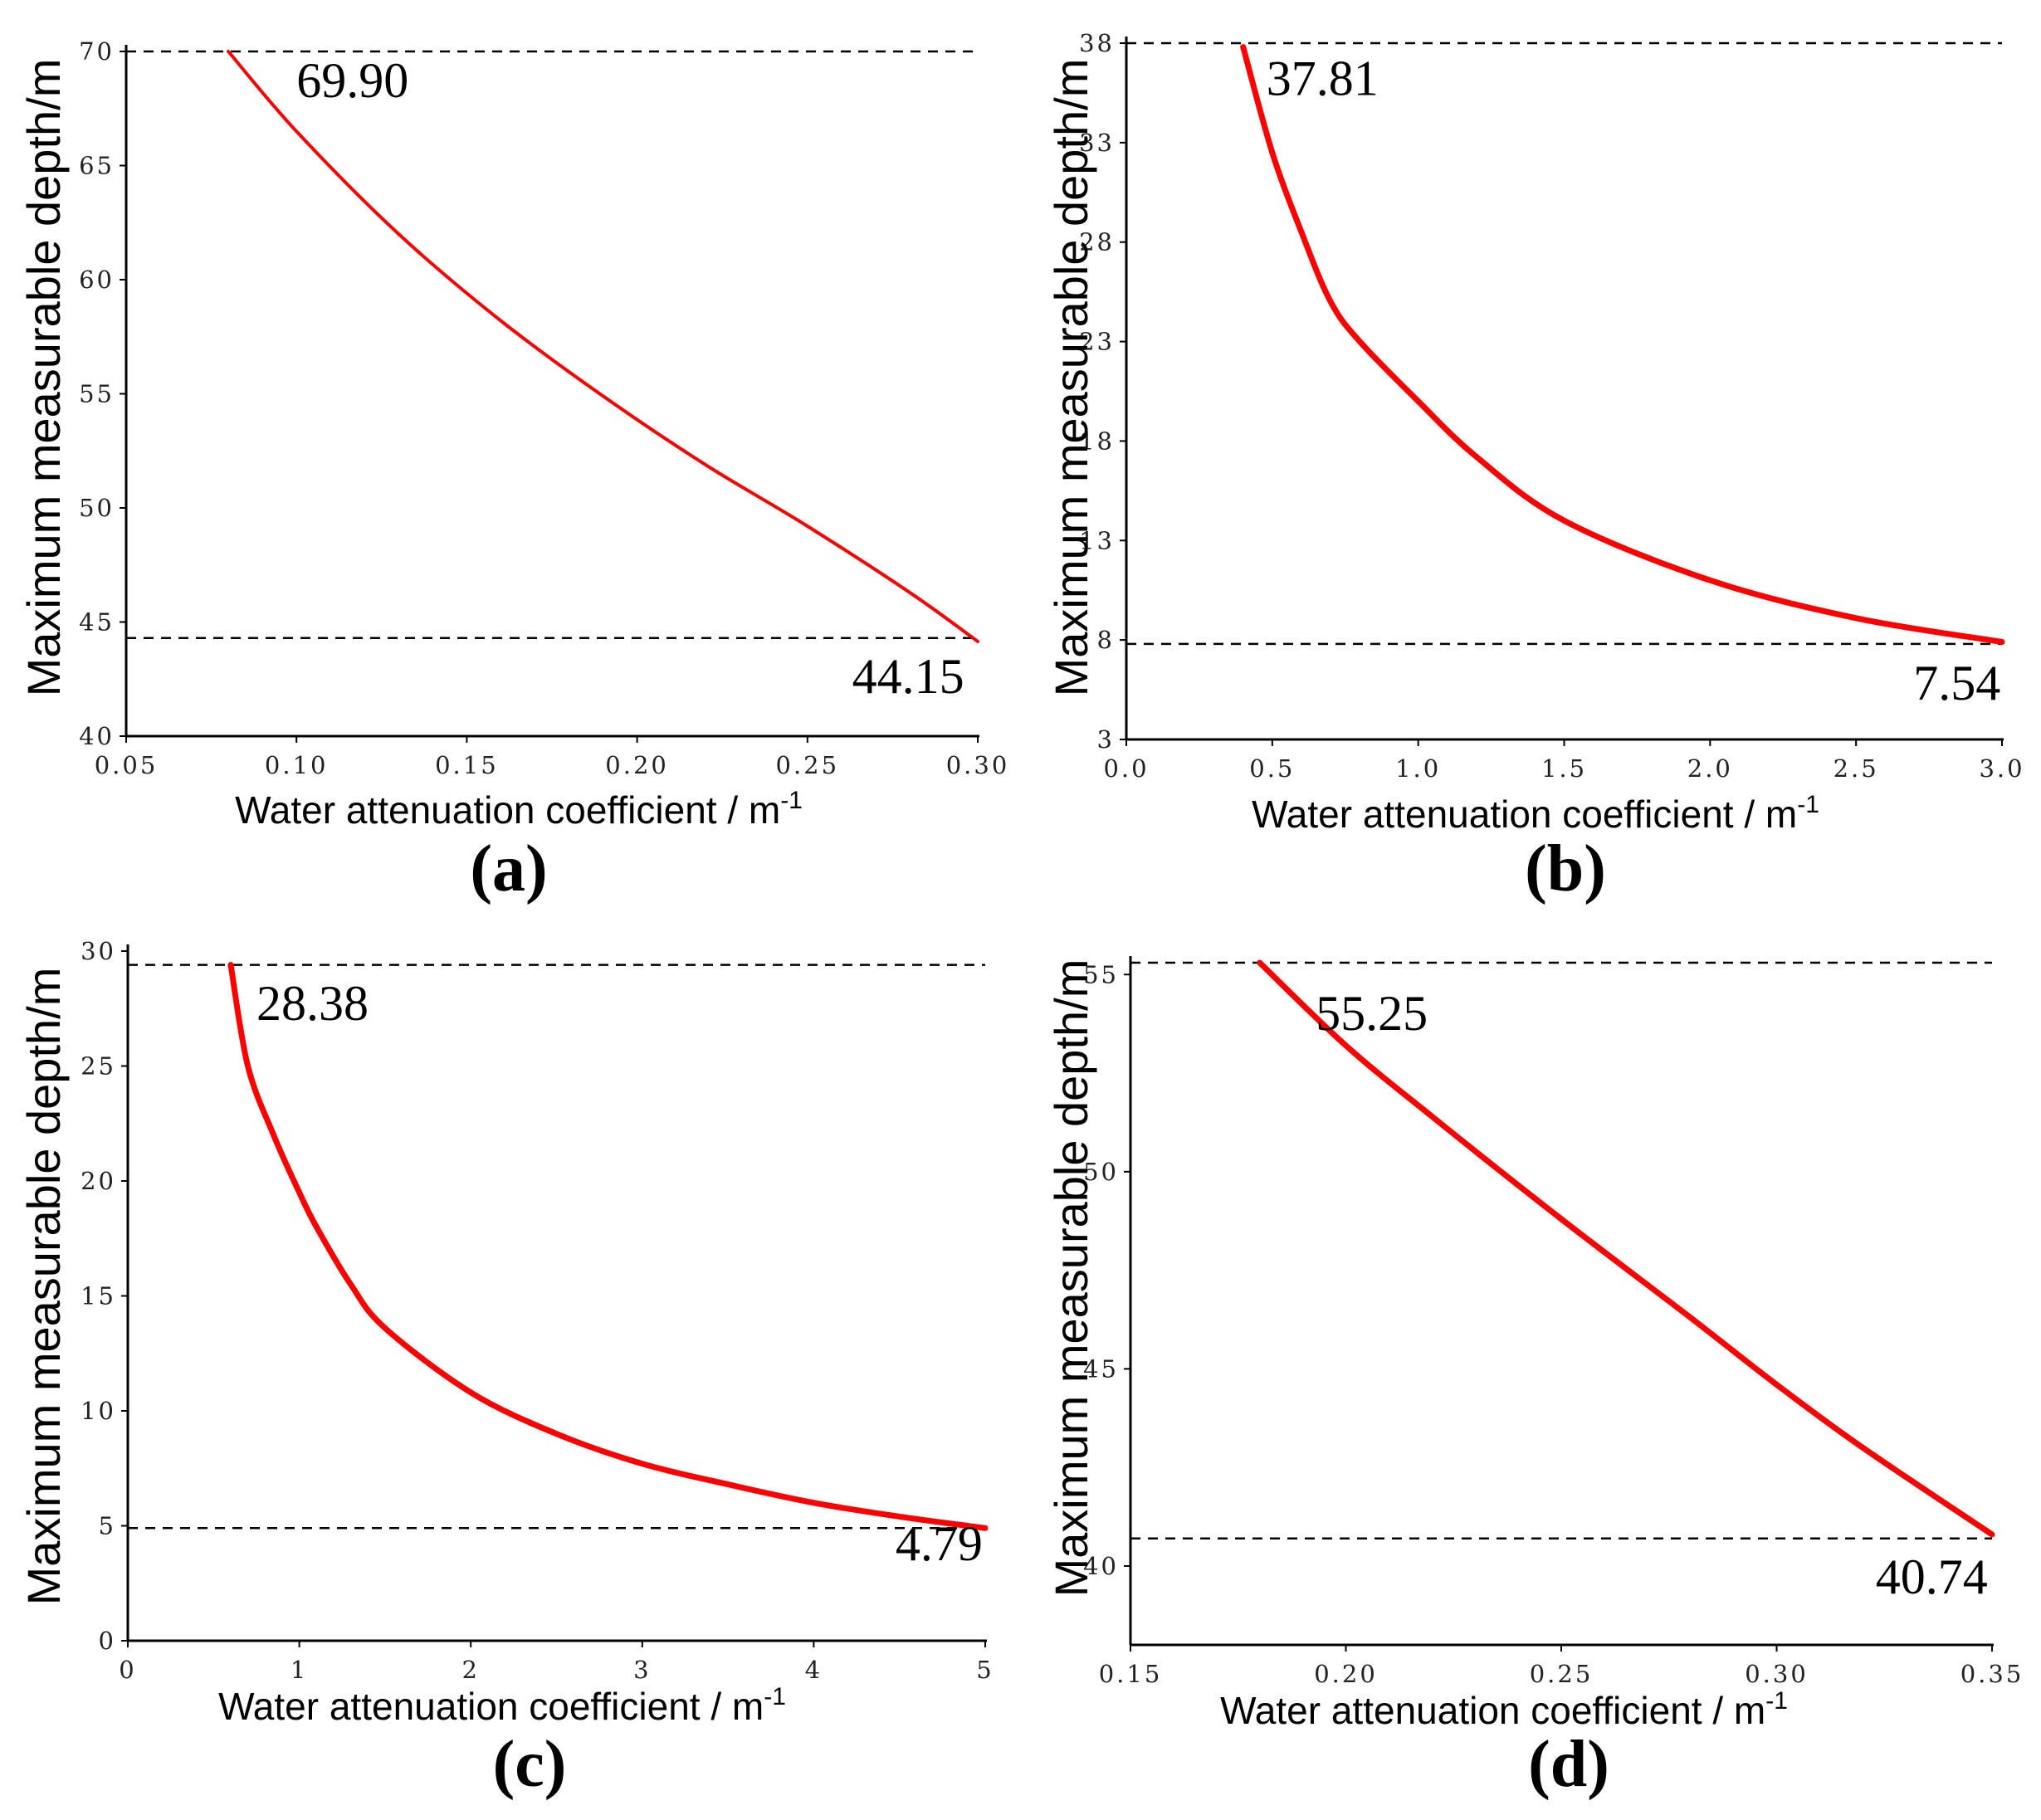  I want to click on value-annotation: 28.38, so click(313, 1003).